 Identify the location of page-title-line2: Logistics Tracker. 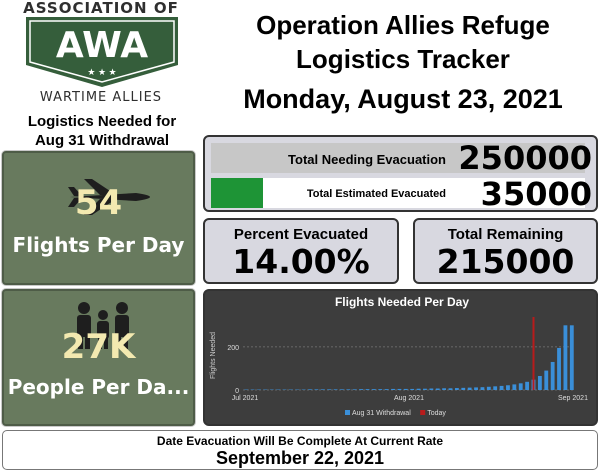
(403, 59).